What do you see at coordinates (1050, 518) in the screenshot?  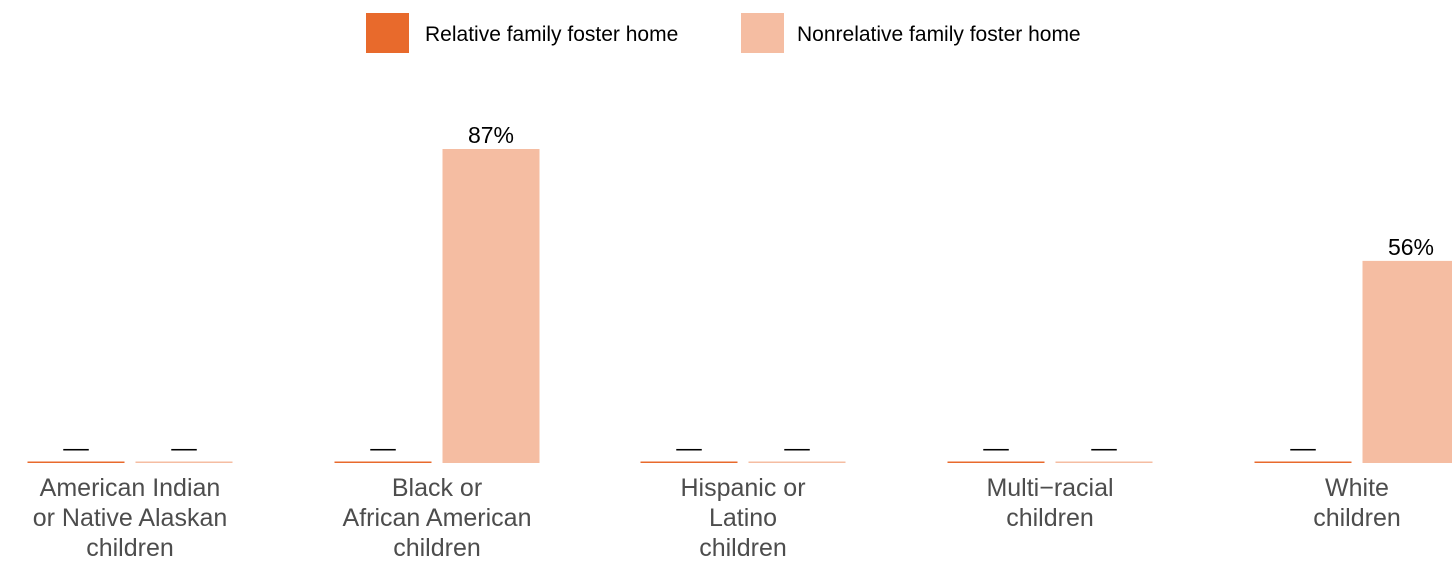 I see `x-tick-line-3-1: children` at bounding box center [1050, 518].